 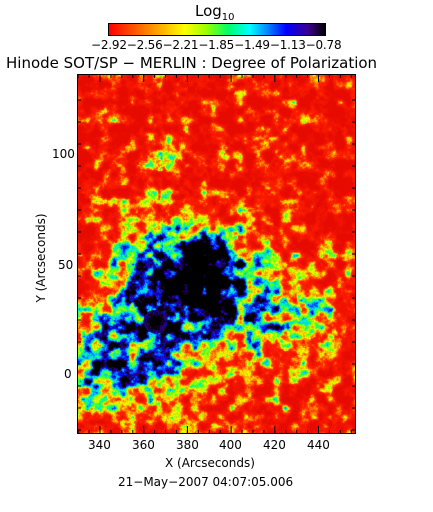 What do you see at coordinates (143, 445) in the screenshot?
I see `x-tick-label-360: 360` at bounding box center [143, 445].